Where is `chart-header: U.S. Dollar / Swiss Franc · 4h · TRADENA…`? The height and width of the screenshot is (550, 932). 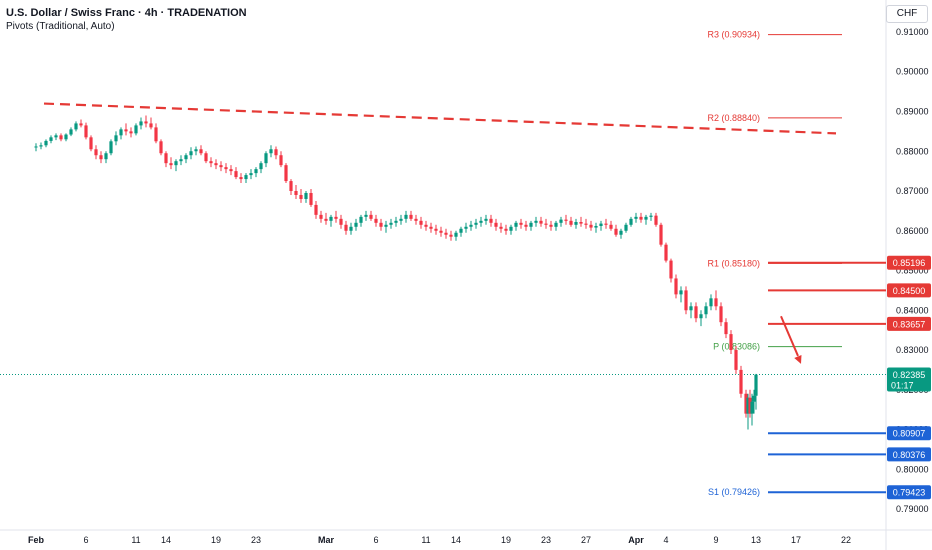
chart-header: U.S. Dollar / Swiss Franc · 4h · TRADENA… is located at coordinates (126, 20).